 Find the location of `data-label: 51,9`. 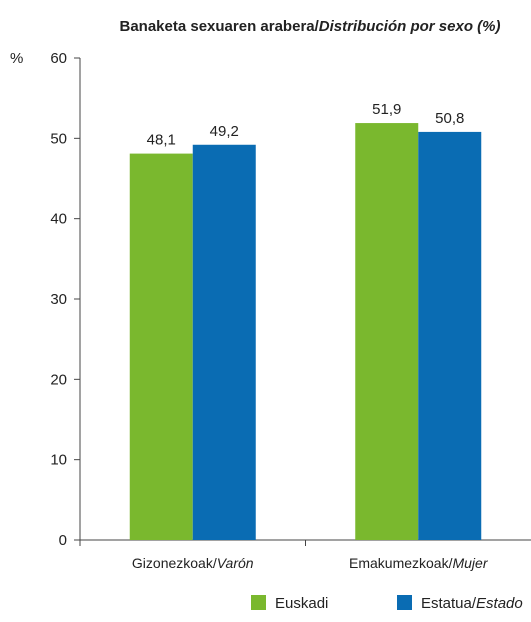

data-label: 51,9 is located at coordinates (386, 109).